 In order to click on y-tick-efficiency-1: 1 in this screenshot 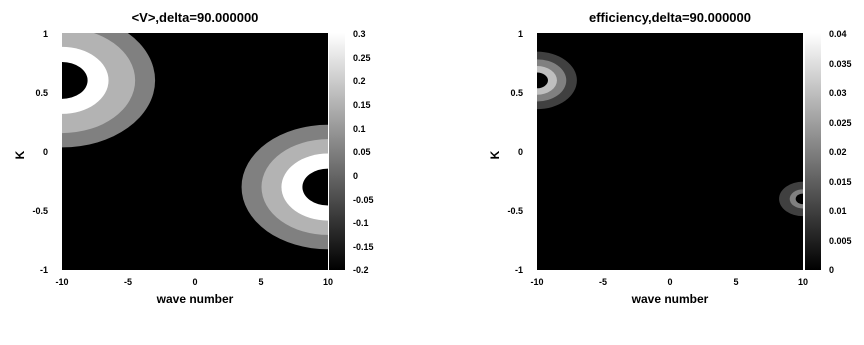, I will do `click(520, 34)`.